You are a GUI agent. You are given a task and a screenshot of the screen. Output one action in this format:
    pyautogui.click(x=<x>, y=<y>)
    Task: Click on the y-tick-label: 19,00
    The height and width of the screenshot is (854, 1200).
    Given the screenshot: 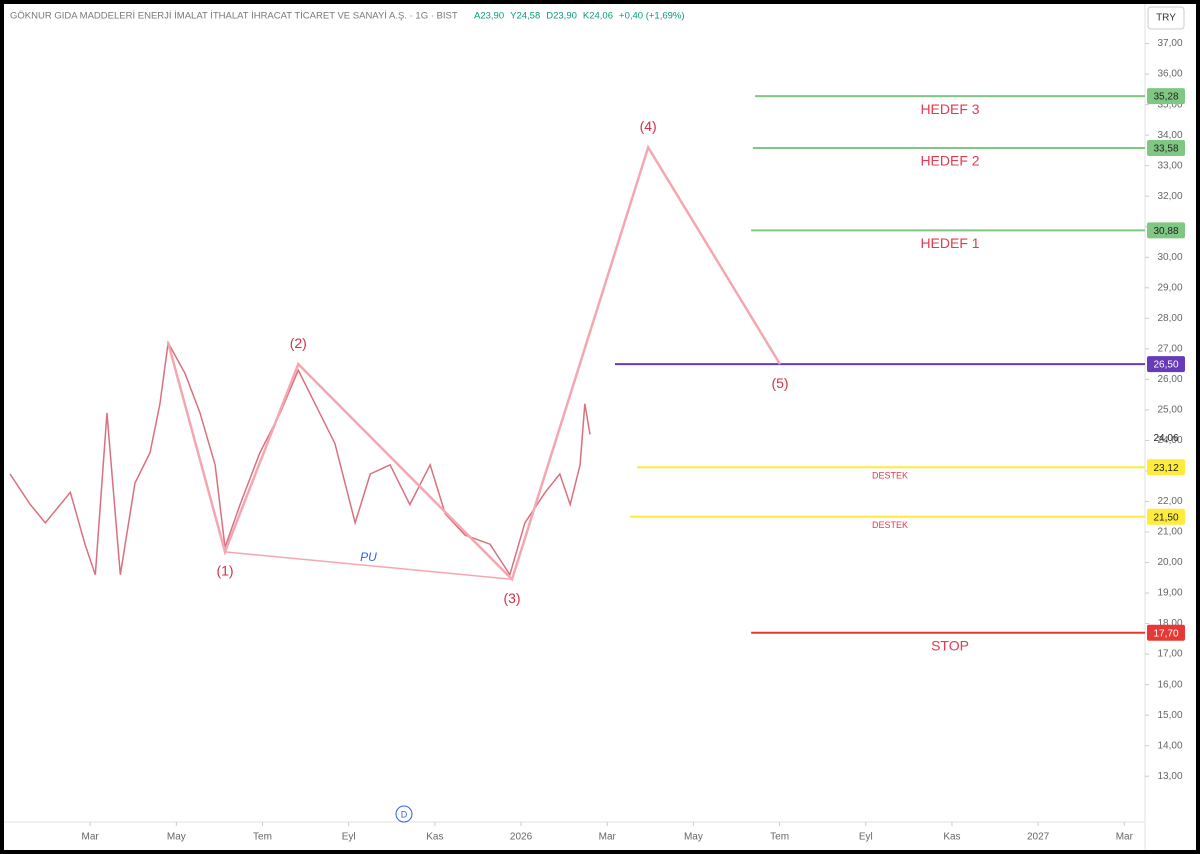 What is the action you would take?
    pyautogui.click(x=1169, y=593)
    